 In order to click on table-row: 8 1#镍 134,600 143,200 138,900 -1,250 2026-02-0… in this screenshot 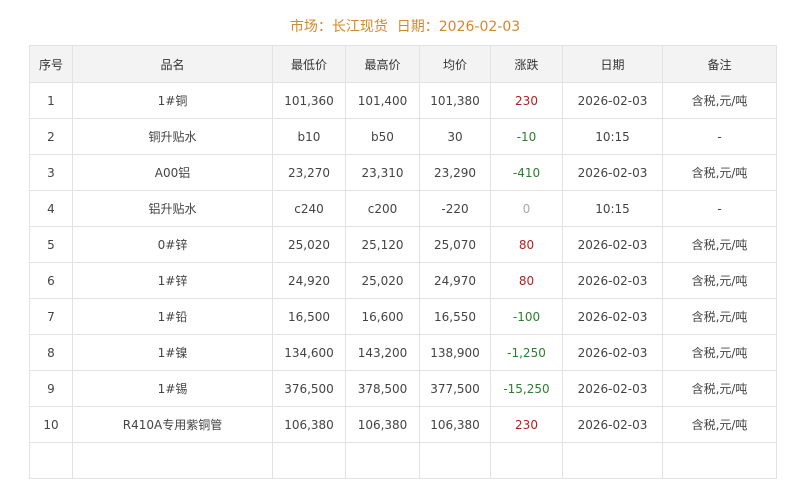, I will do `click(403, 352)`.